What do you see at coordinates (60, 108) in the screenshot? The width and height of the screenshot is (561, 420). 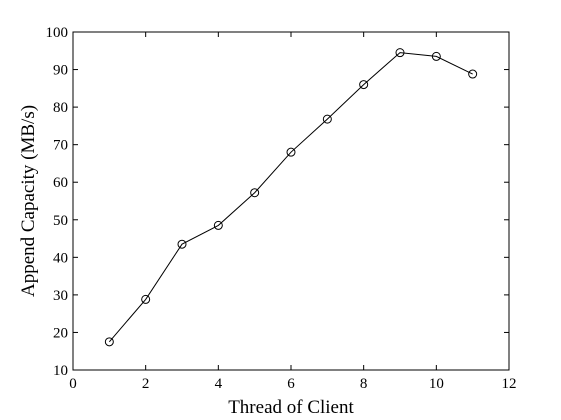 I see `y-tick-label: 80` at bounding box center [60, 108].